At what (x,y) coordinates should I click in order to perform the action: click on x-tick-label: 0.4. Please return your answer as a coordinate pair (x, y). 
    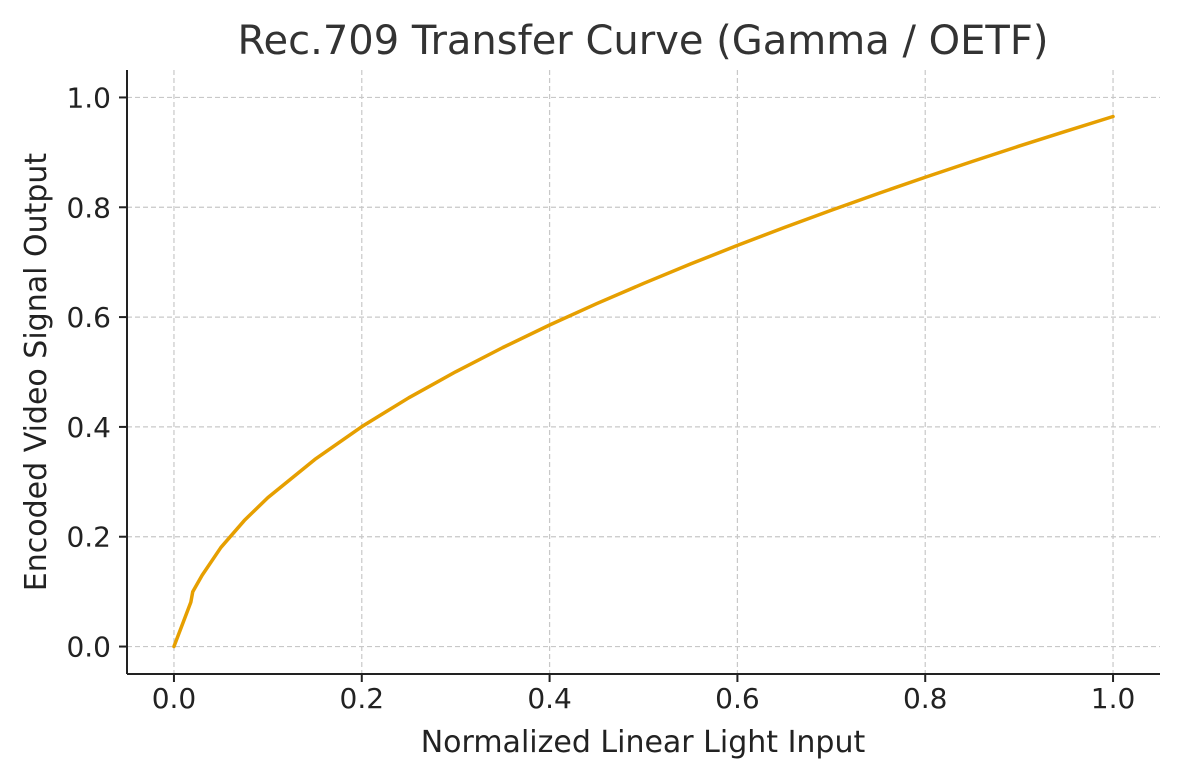
    Looking at the image, I should click on (549, 698).